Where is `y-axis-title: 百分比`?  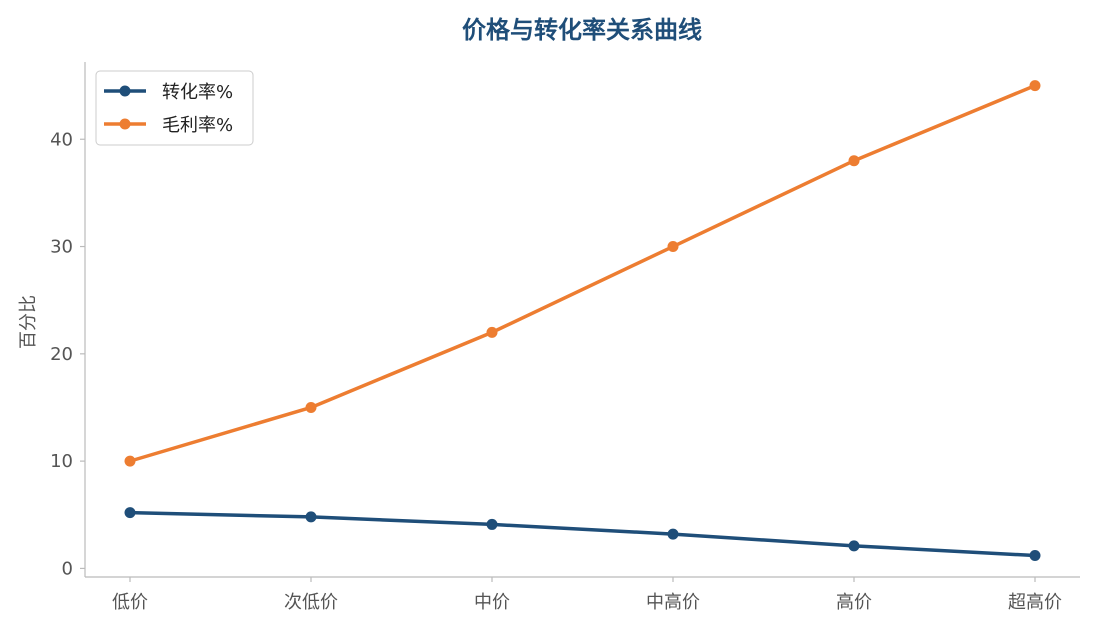 y-axis-title: 百分比 is located at coordinates (28, 322).